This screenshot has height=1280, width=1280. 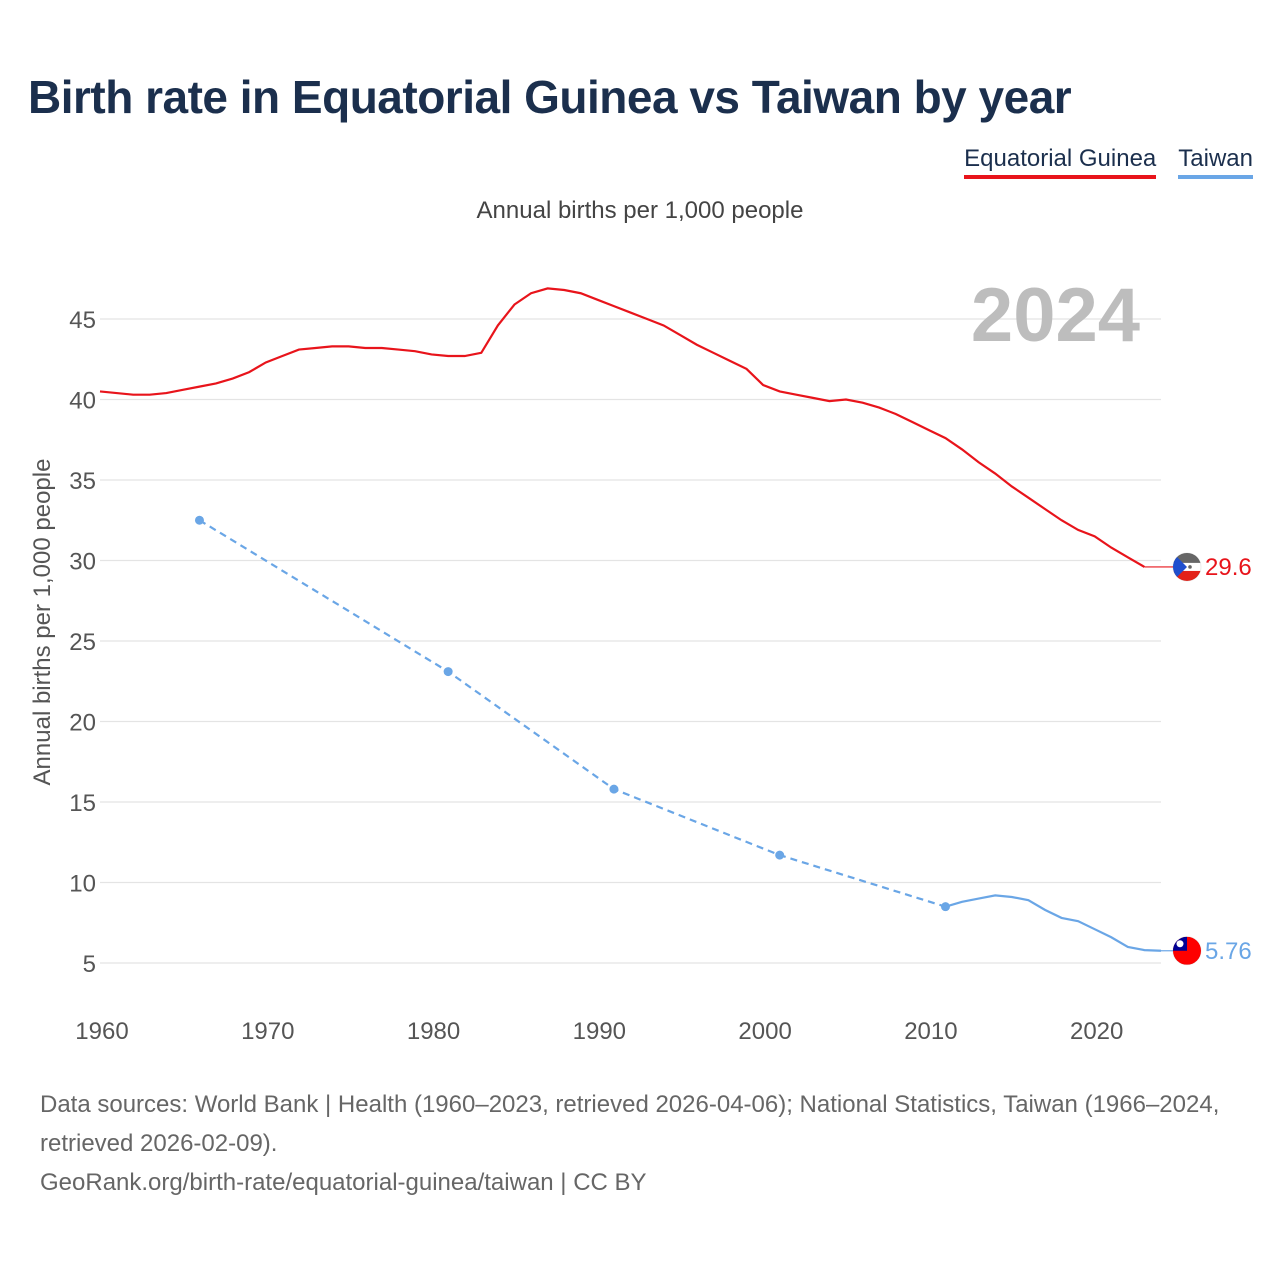 What do you see at coordinates (1096, 1031) in the screenshot?
I see `x-tick-label: 2020` at bounding box center [1096, 1031].